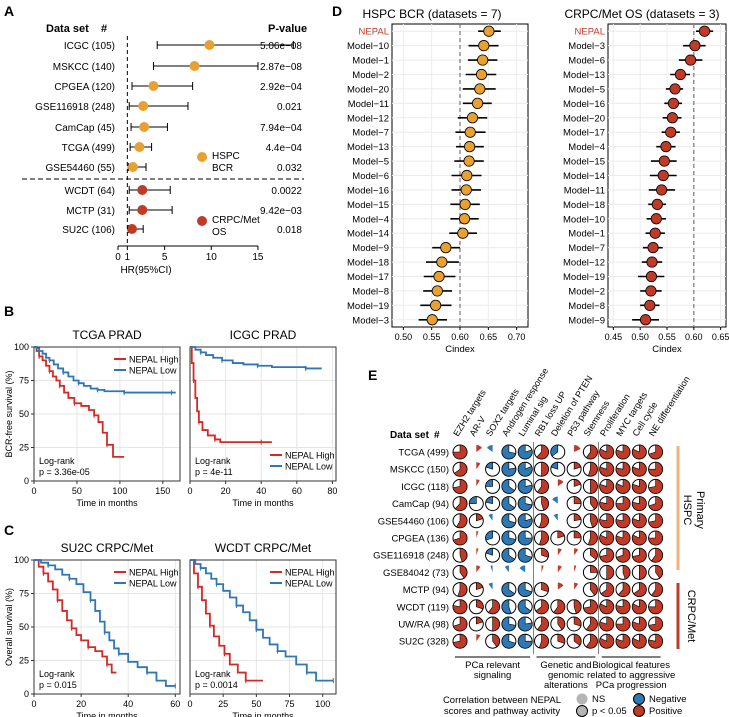  What do you see at coordinates (226, 491) in the screenshot?
I see `km-x-tick-label: 20` at bounding box center [226, 491].